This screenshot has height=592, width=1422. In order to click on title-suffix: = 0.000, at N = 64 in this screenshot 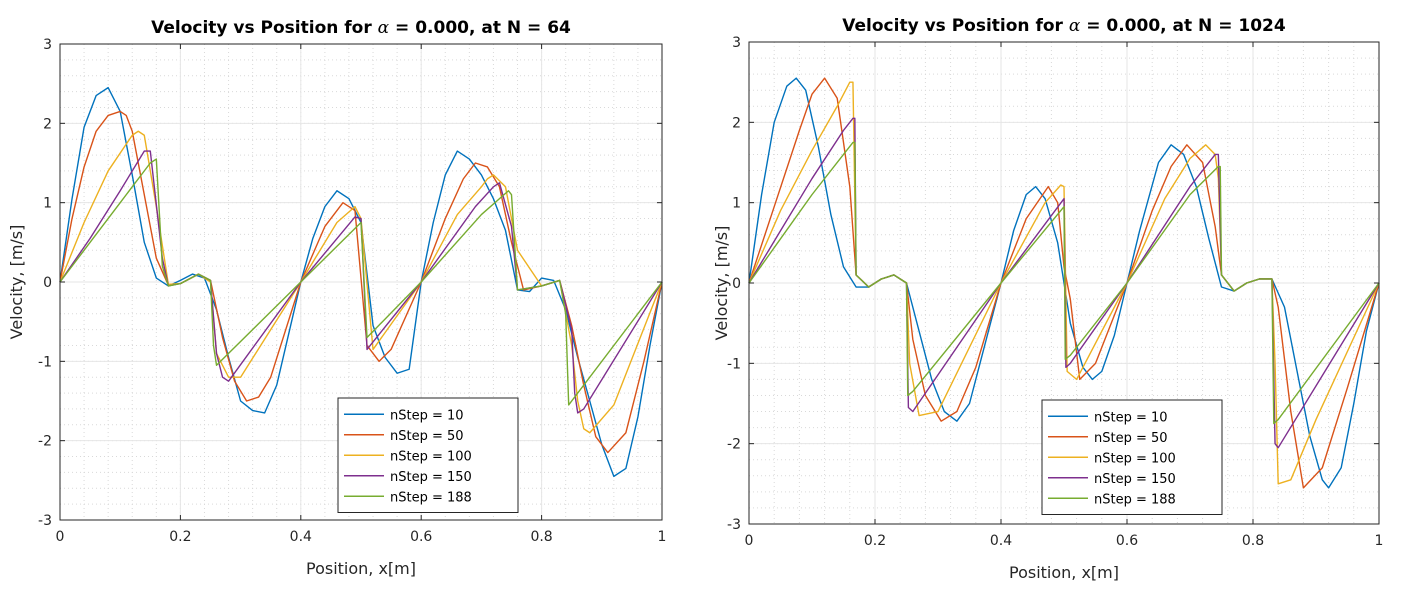, I will do `click(480, 28)`.